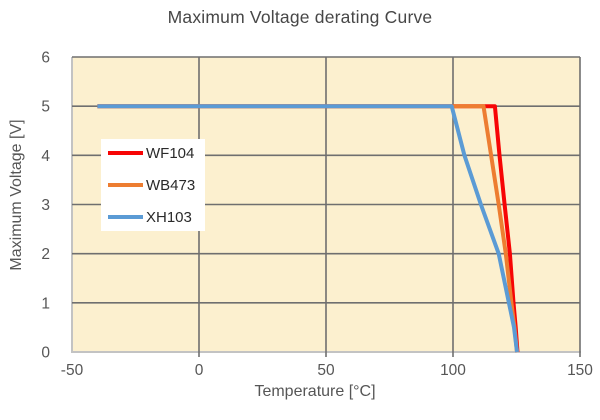  I want to click on x-tick-label-150: 150, so click(580, 370).